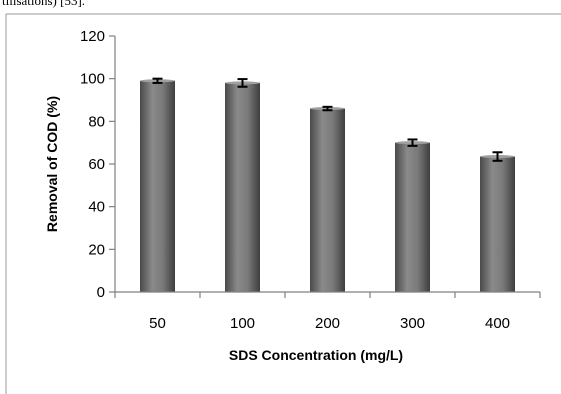 The width and height of the screenshot is (561, 394). What do you see at coordinates (92, 36) in the screenshot?
I see `y-tick-label: 120` at bounding box center [92, 36].